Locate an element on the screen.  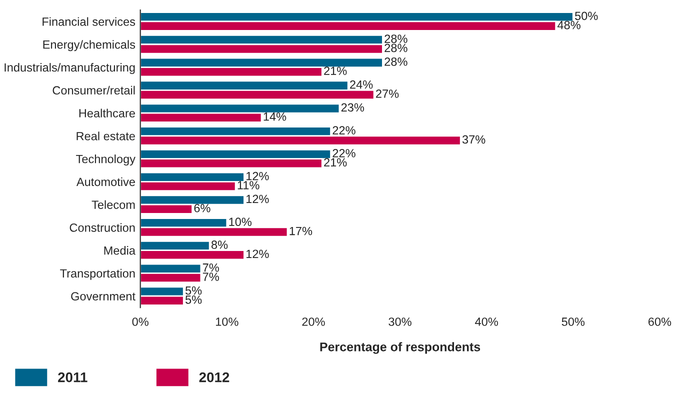
x-tick-label: 50% is located at coordinates (573, 322).